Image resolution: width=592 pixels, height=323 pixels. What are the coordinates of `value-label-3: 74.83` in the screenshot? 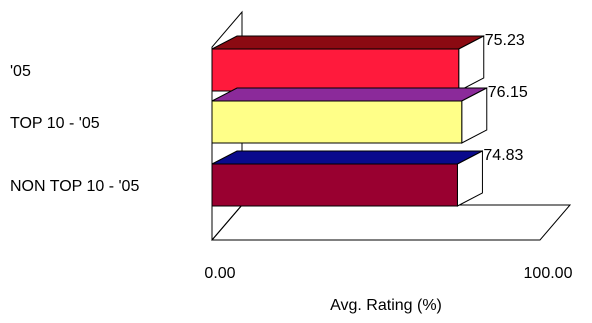 It's located at (503, 155).